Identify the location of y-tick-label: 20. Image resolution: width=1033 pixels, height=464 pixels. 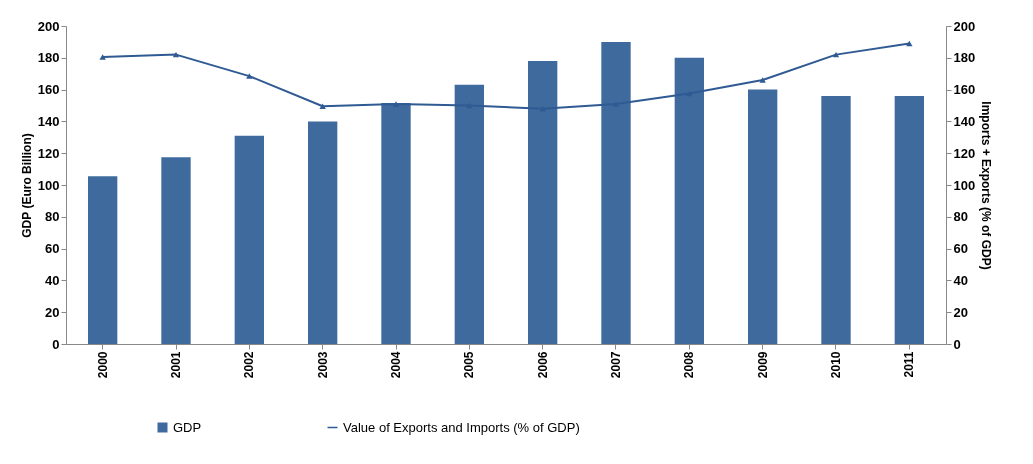
(52, 312).